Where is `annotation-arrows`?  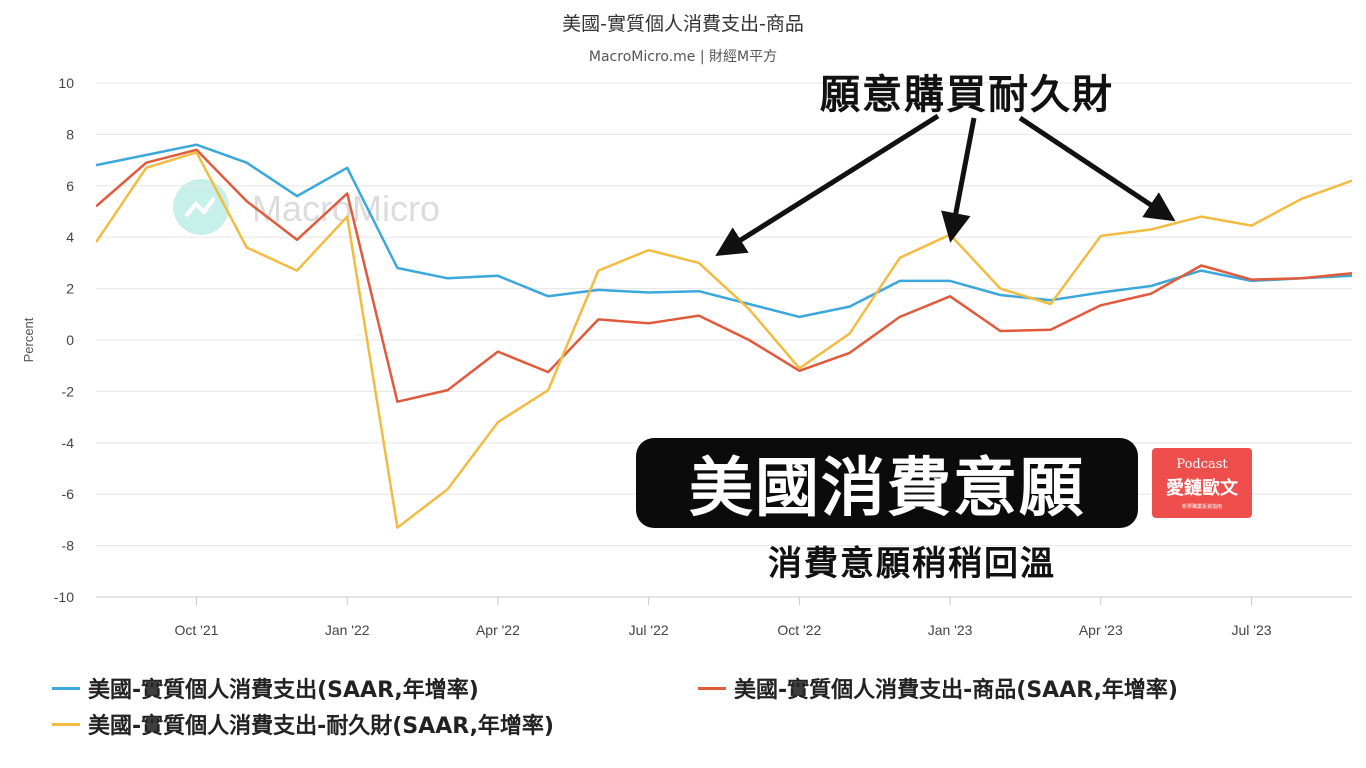 annotation-arrows is located at coordinates (945, 184).